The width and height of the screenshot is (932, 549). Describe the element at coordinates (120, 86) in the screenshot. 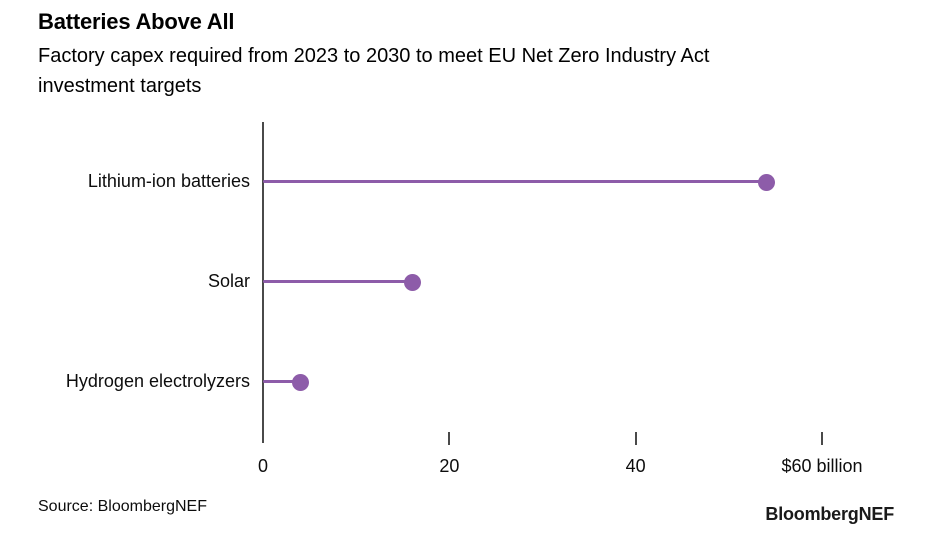

I see `chart-subtitle-line-2: investment targets` at that location.